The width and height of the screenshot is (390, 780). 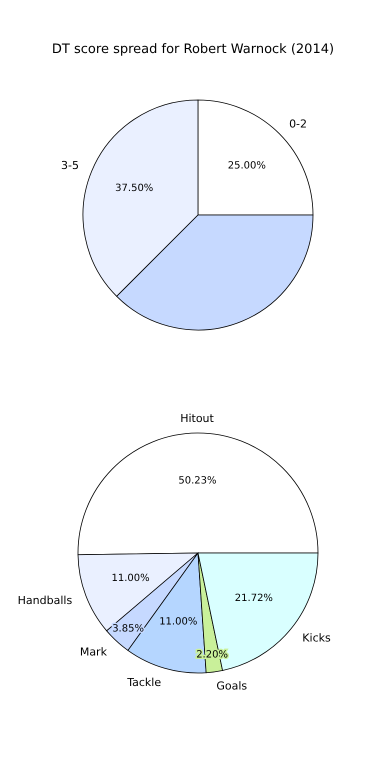 What do you see at coordinates (197, 481) in the screenshot?
I see `data-label: 50.23%` at bounding box center [197, 481].